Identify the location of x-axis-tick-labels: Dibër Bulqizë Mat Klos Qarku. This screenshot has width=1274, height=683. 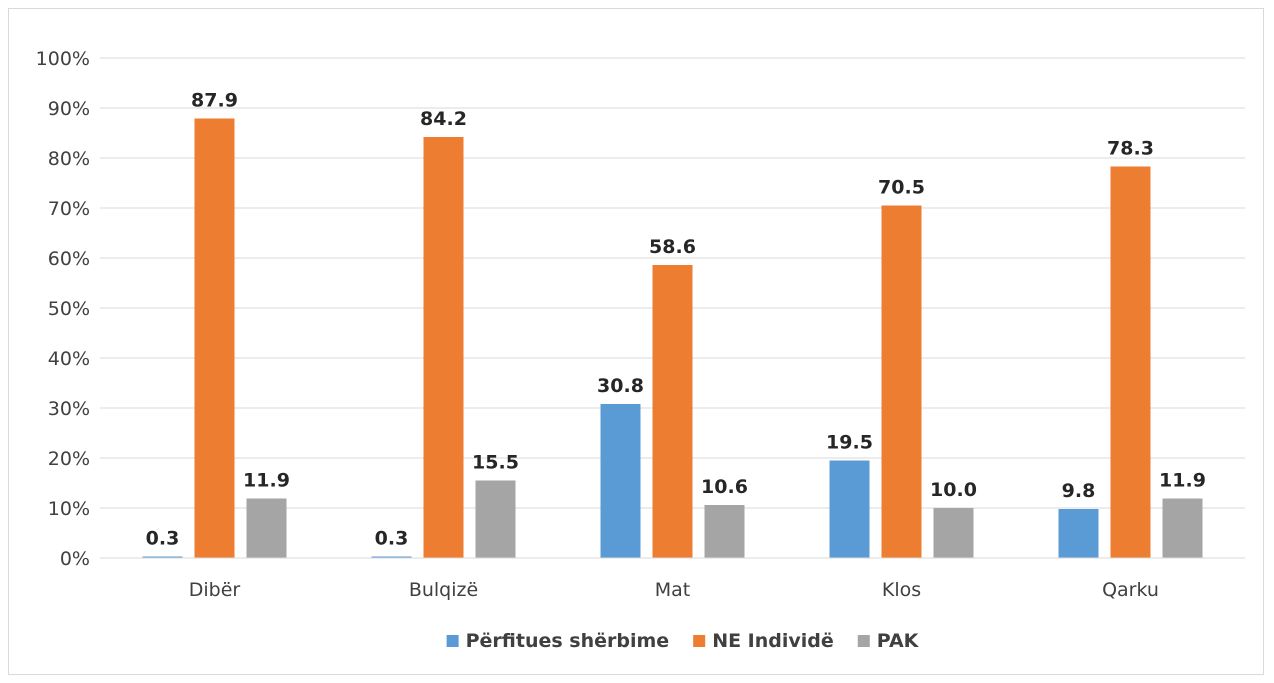
(674, 590).